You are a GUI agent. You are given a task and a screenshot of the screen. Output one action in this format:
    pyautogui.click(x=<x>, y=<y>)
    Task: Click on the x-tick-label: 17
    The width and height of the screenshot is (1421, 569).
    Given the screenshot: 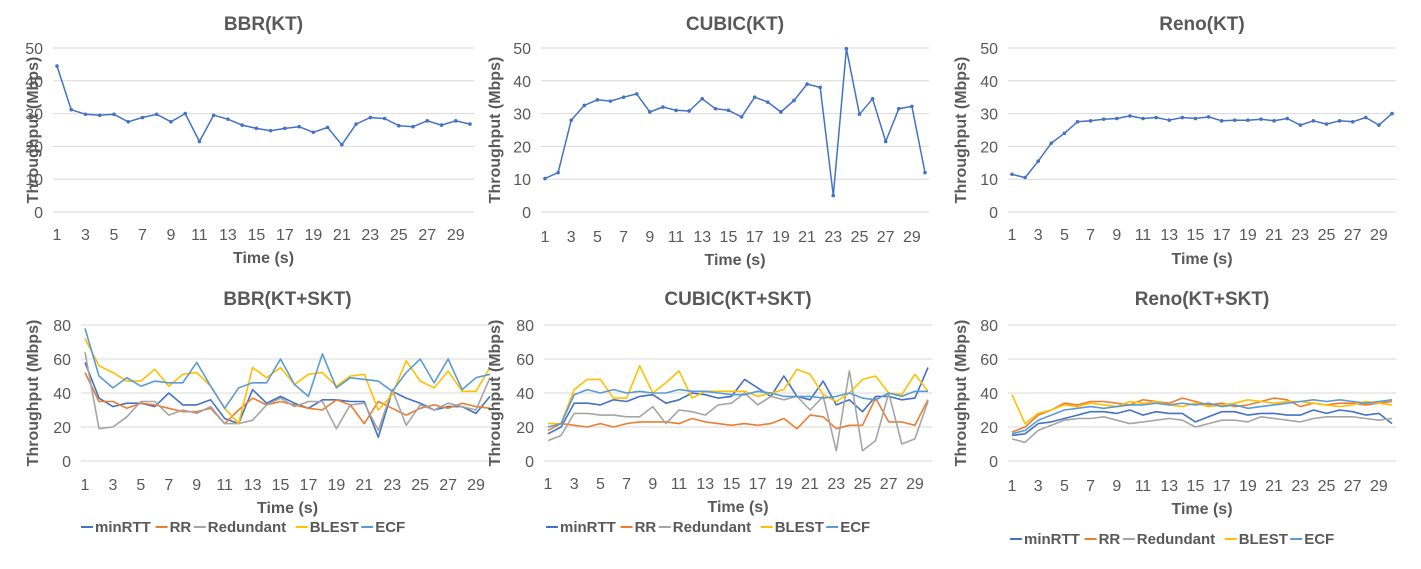 What is the action you would take?
    pyautogui.click(x=1222, y=486)
    